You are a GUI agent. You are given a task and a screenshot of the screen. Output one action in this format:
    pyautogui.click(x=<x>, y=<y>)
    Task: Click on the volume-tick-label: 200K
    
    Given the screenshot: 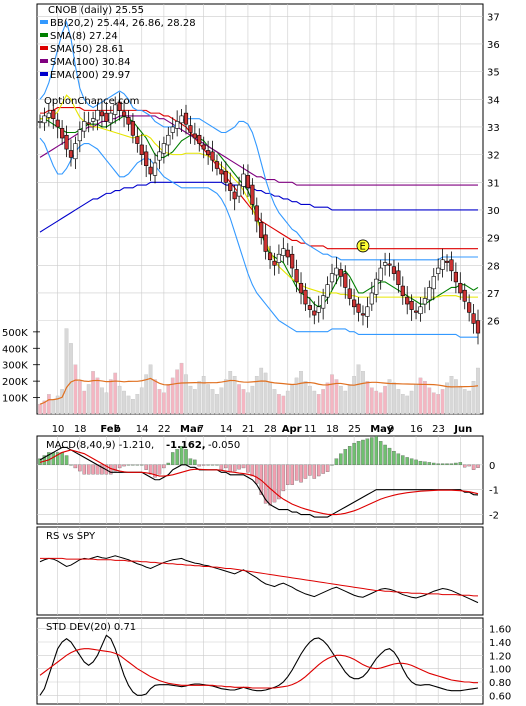 What is the action you would take?
    pyautogui.click(x=15, y=382)
    